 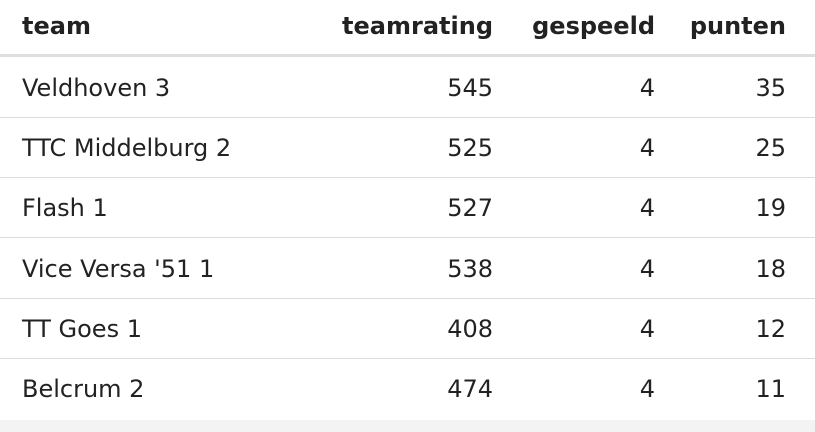 I want to click on header-cell: team, so click(x=56, y=26).